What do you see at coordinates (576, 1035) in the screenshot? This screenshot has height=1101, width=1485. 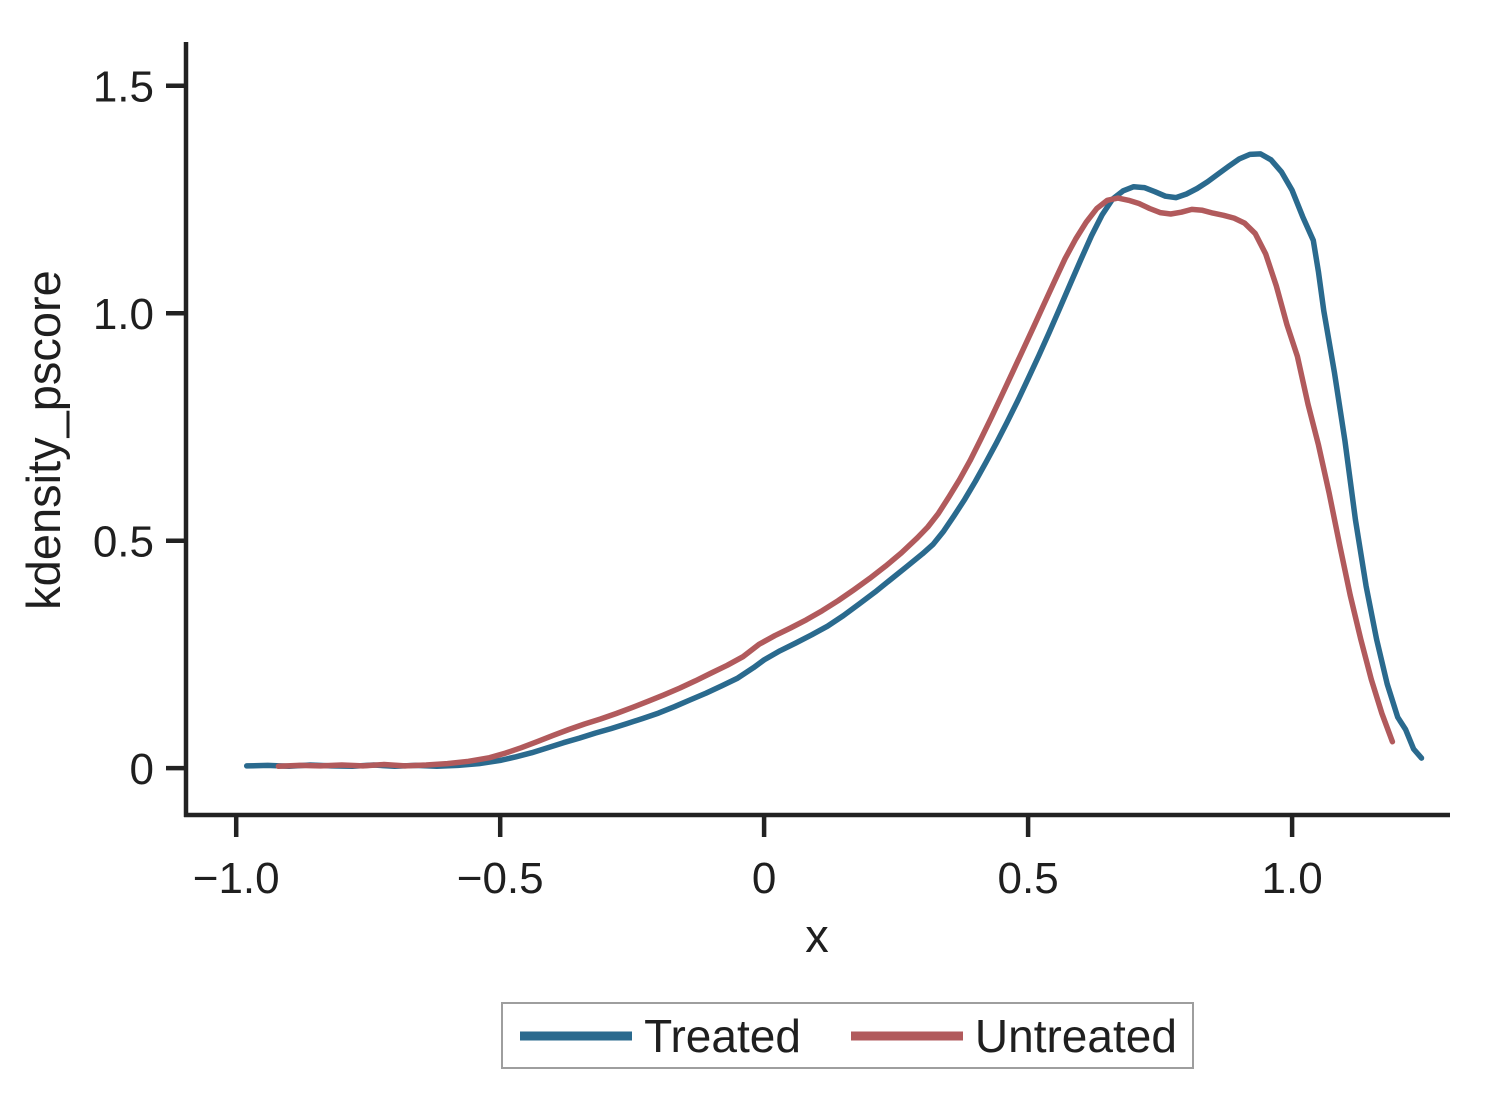 I see `treated-line-sample-icon` at bounding box center [576, 1035].